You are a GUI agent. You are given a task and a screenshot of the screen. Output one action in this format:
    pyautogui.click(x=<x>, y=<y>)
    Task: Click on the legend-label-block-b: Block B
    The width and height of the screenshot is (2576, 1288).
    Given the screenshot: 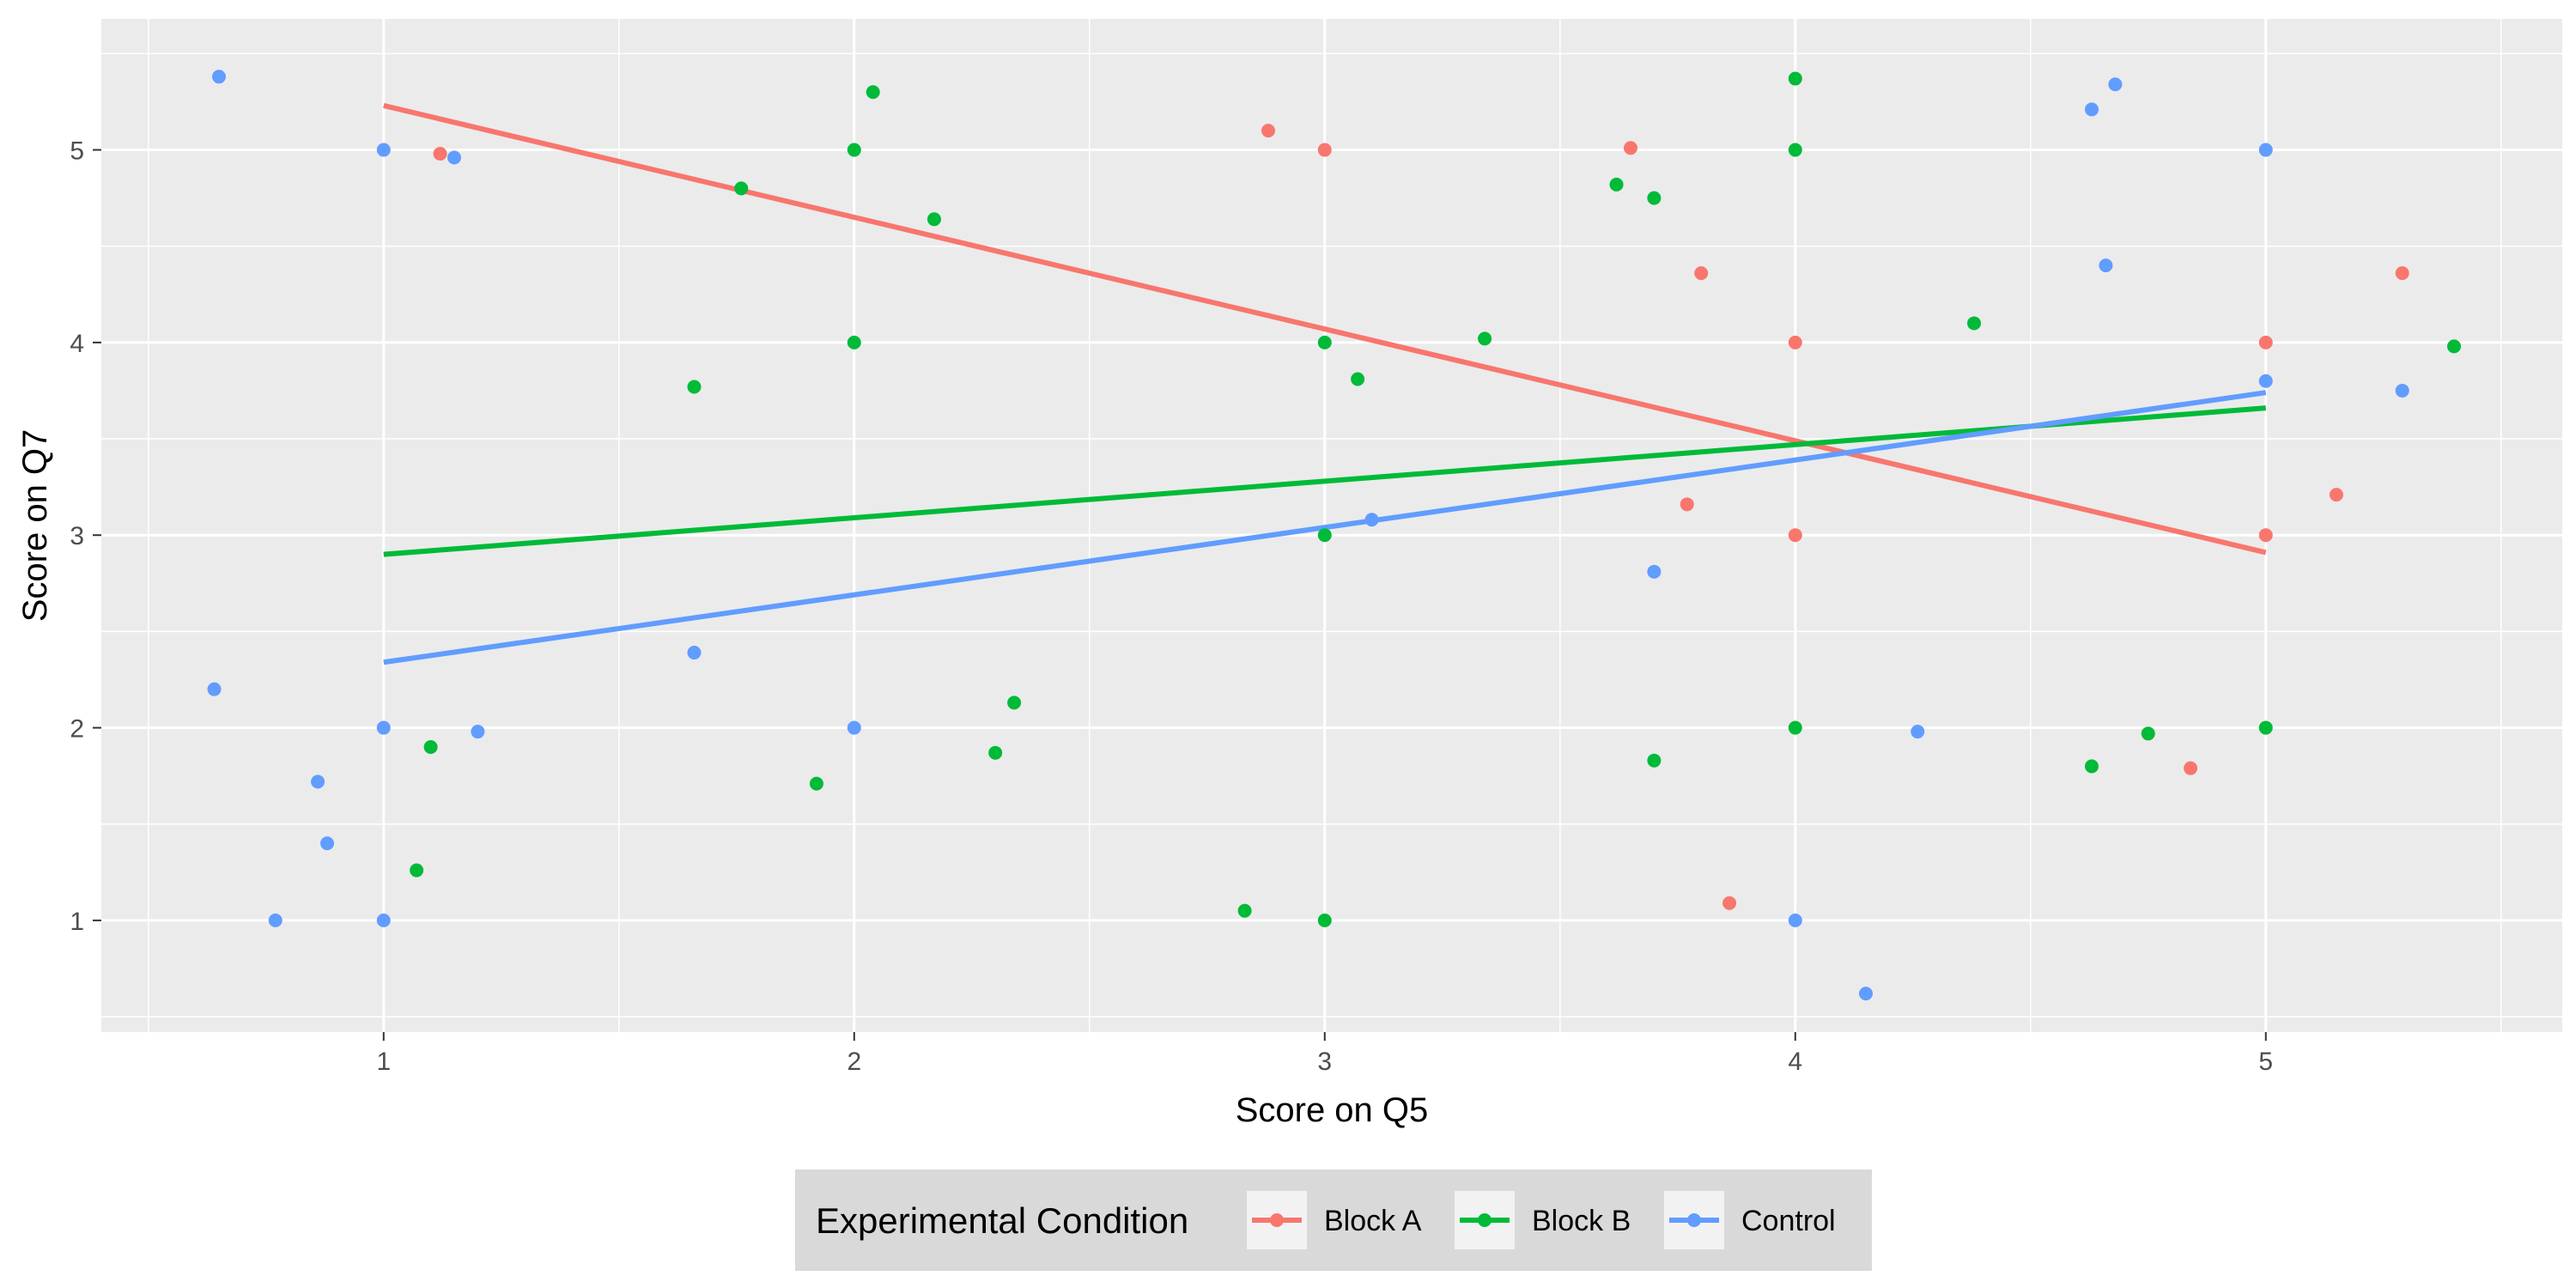 What is the action you would take?
    pyautogui.click(x=1581, y=1221)
    